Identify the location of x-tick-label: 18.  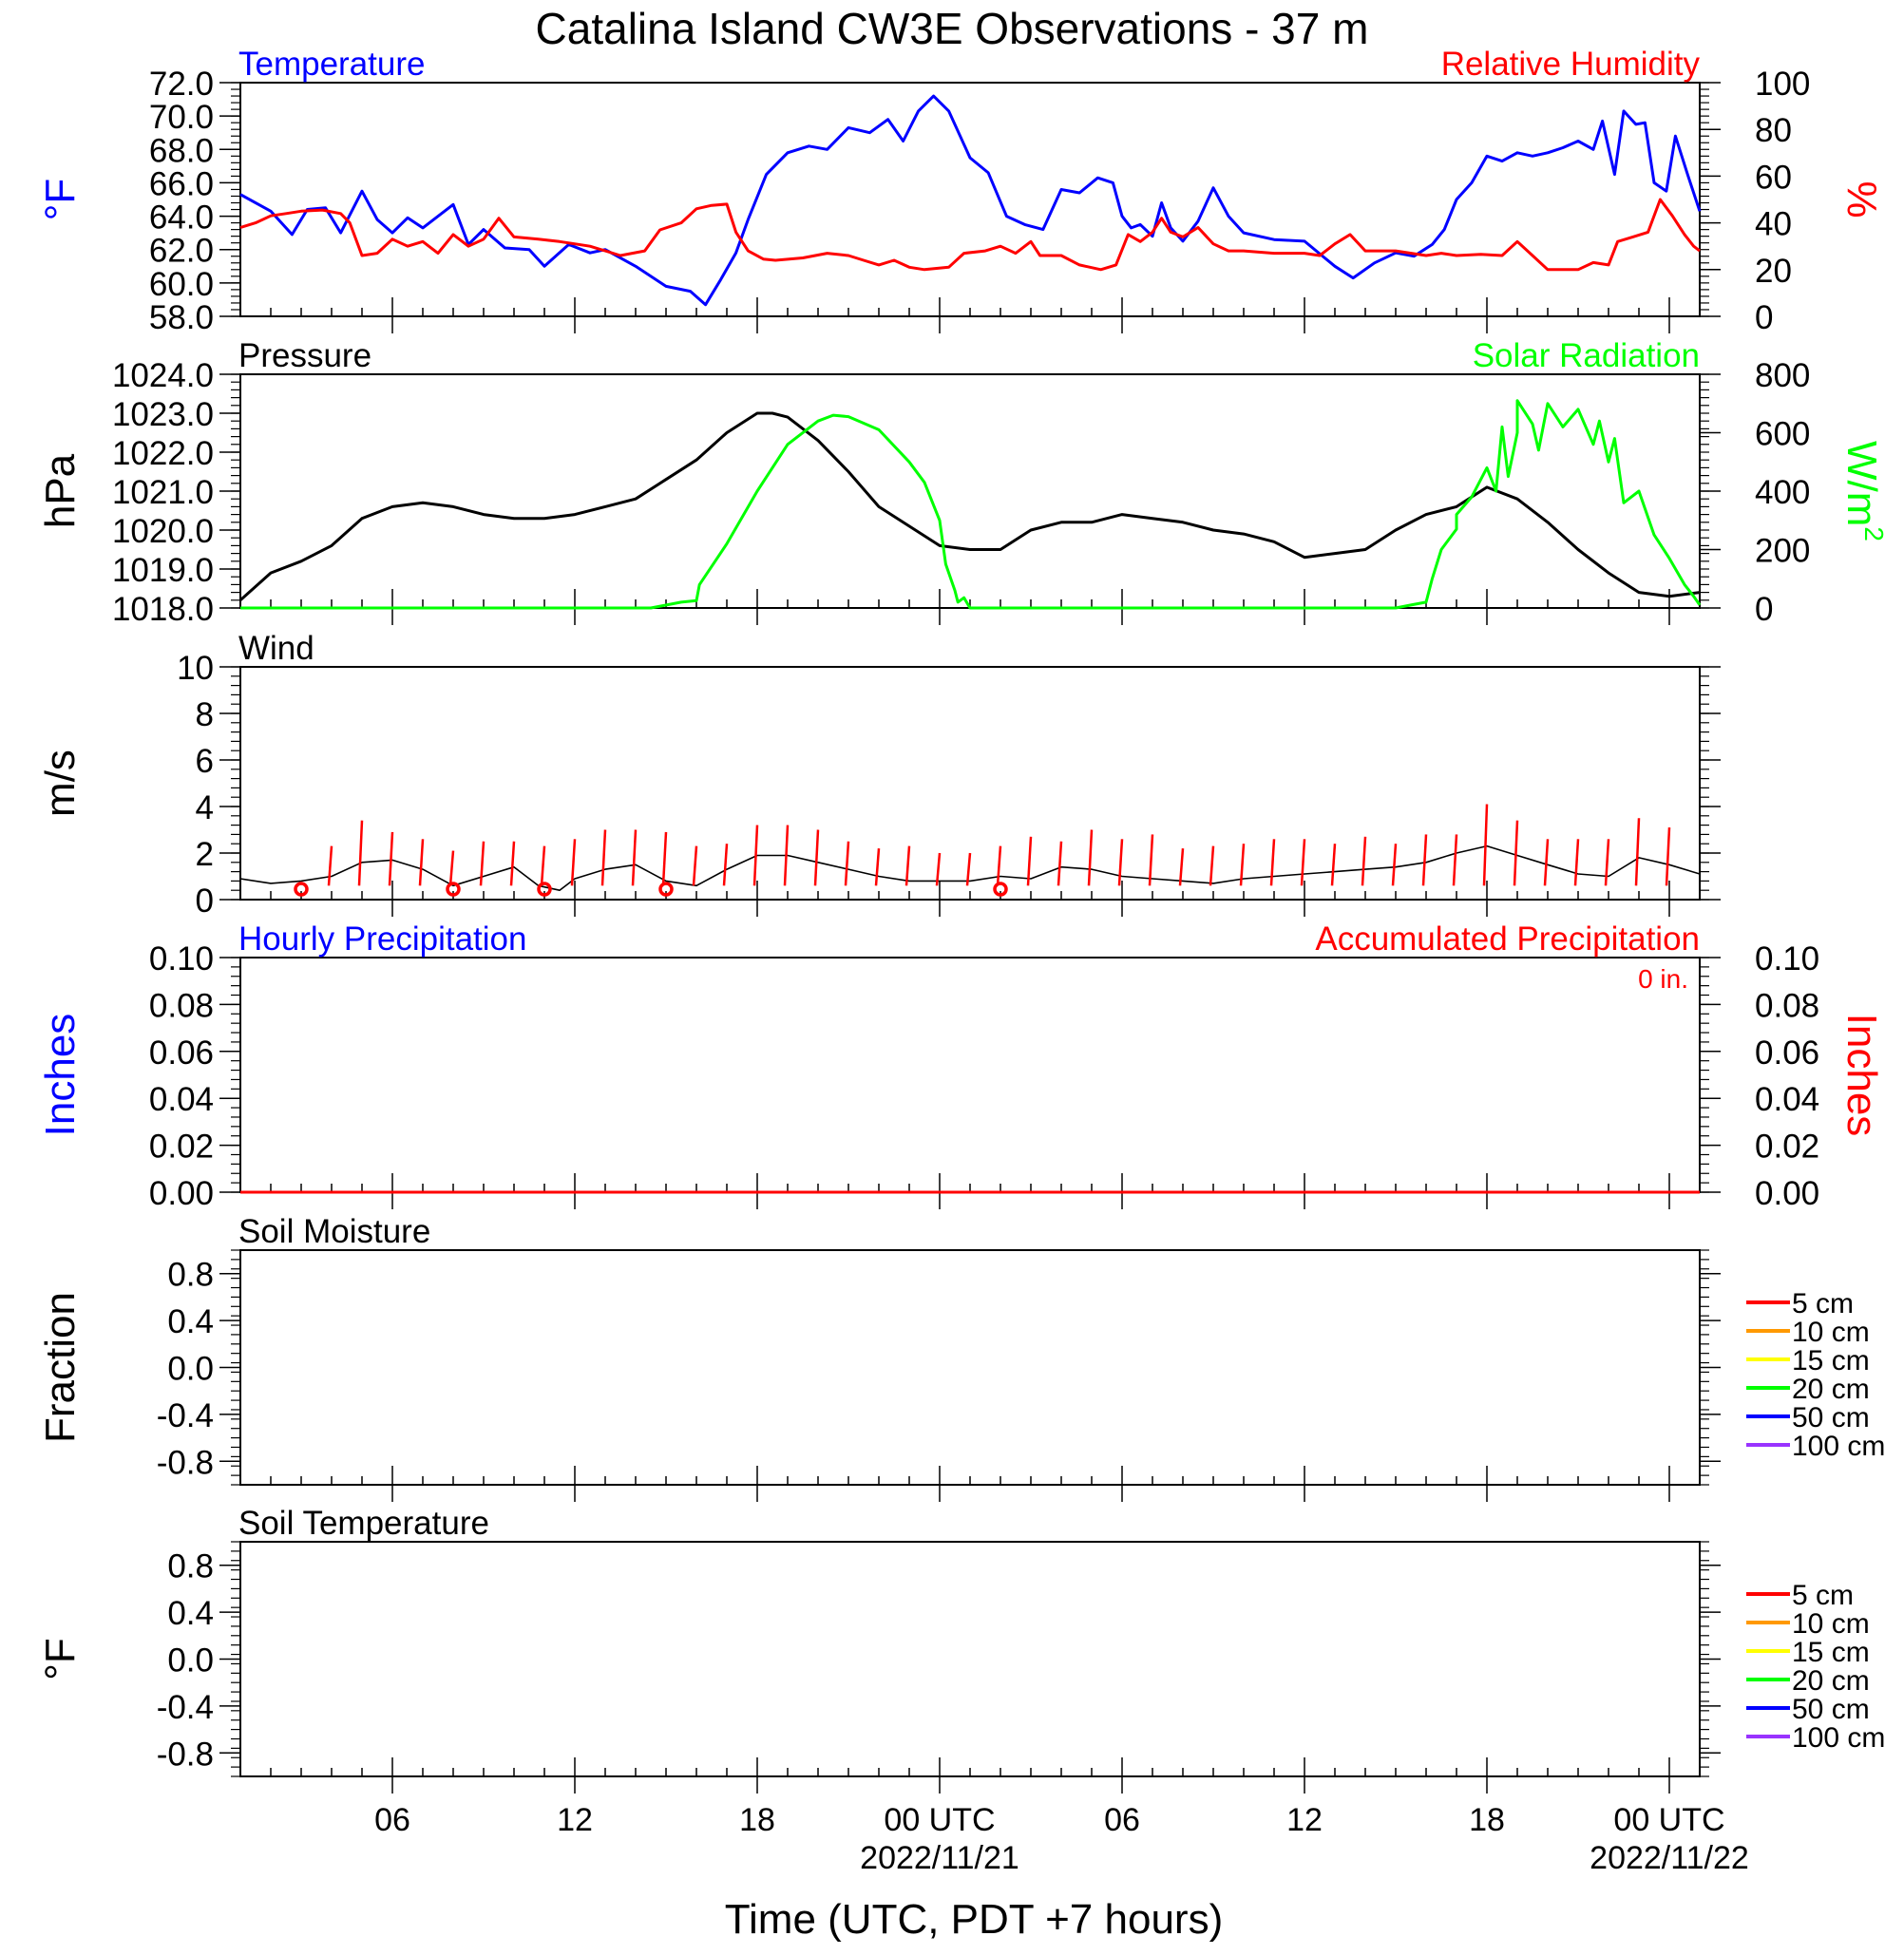
(757, 1820).